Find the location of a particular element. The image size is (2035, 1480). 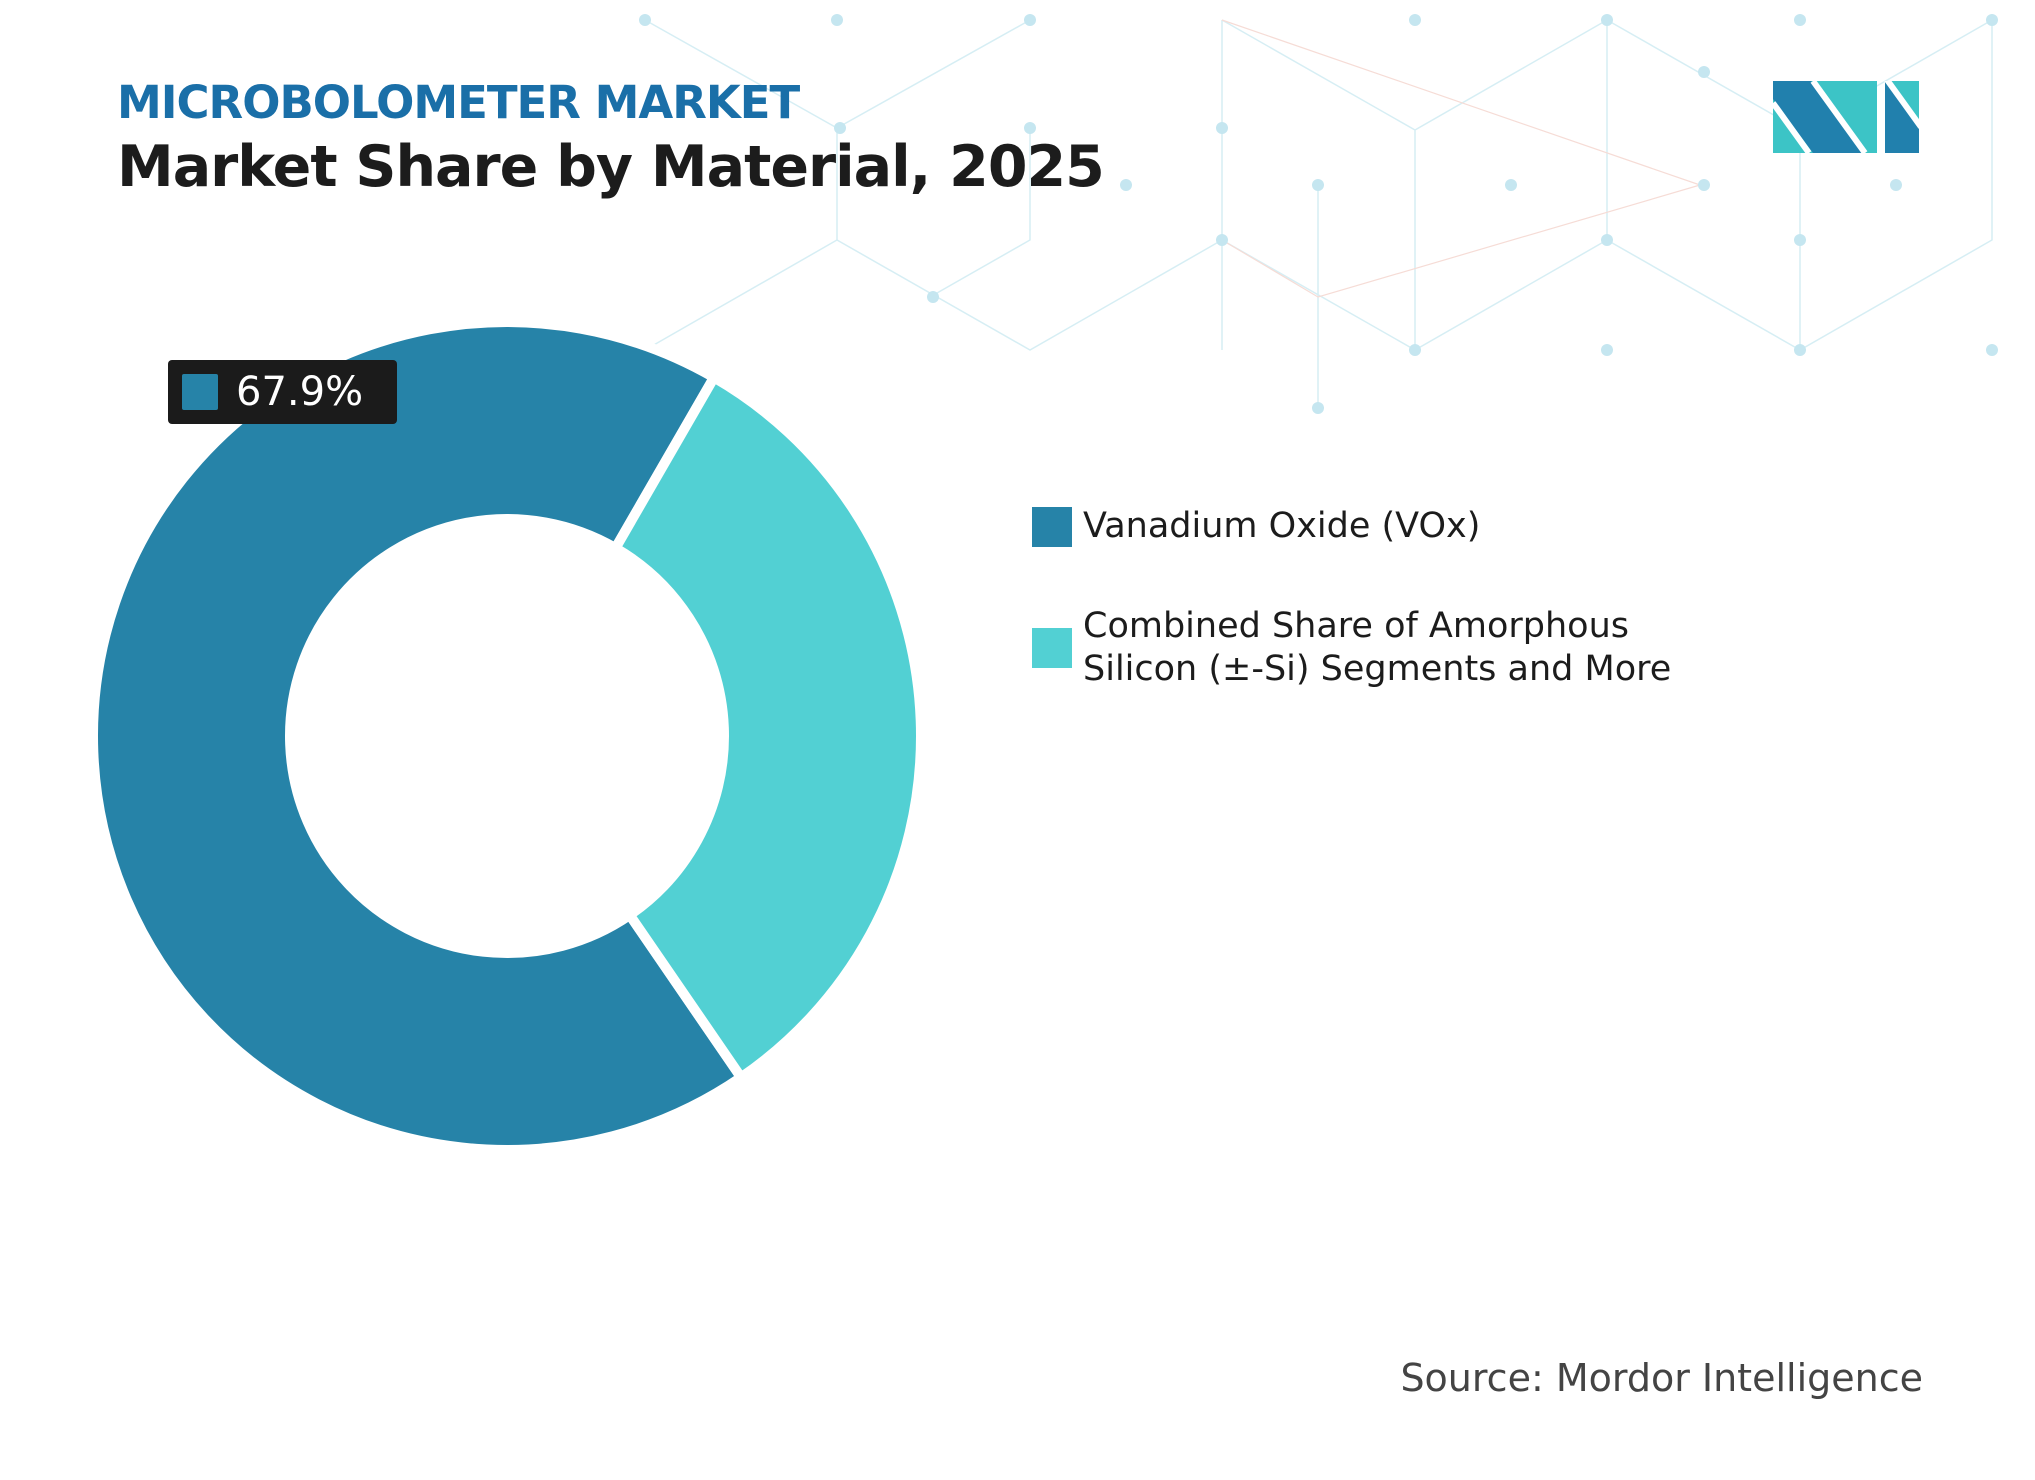

chart-title: Market Share by Material, 2025 is located at coordinates (611, 167).